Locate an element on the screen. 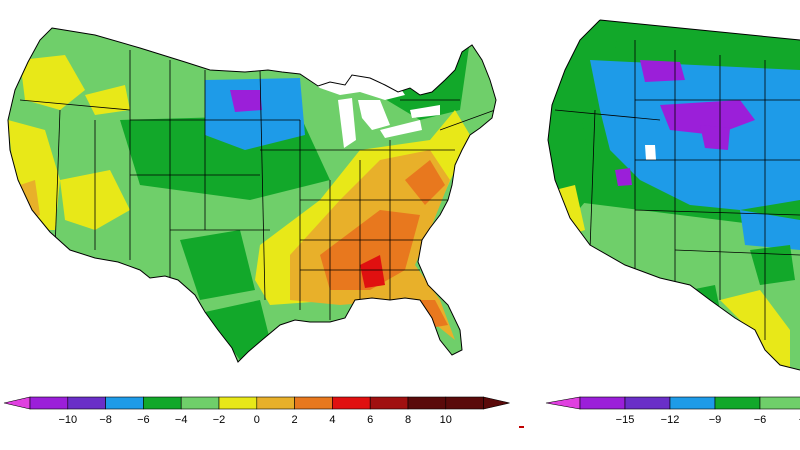 The height and width of the screenshot is (450, 800). left-colorbar-tick-label: 0 is located at coordinates (257, 420).